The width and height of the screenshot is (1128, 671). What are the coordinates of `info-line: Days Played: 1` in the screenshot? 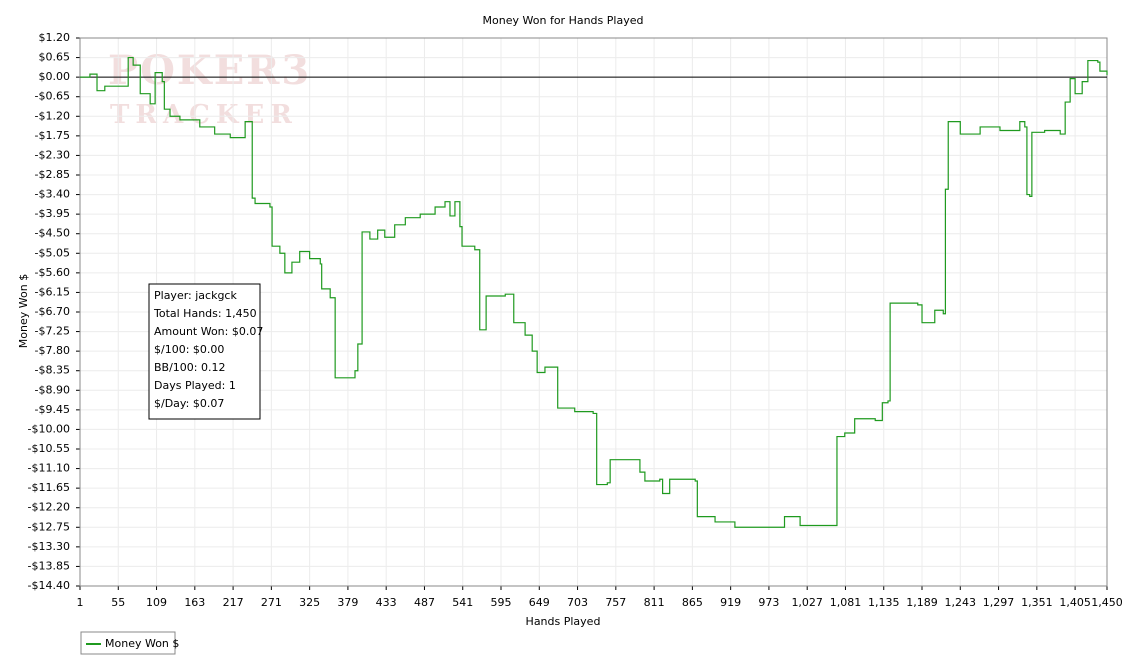 It's located at (195, 385).